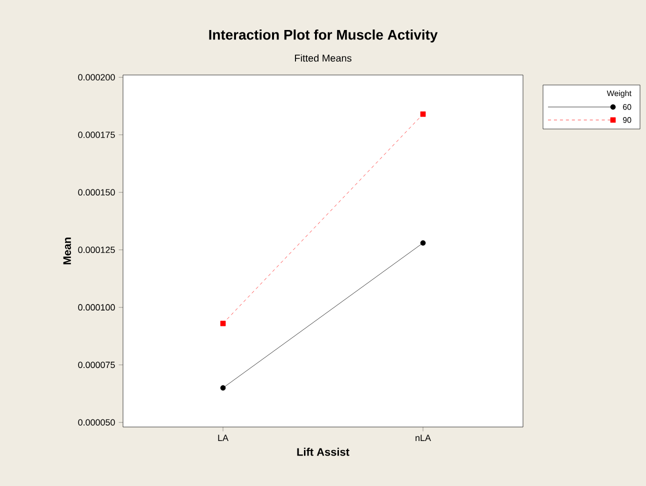 This screenshot has width=646, height=486. What do you see at coordinates (96, 307) in the screenshot?
I see `y-tick-label: 0.000100` at bounding box center [96, 307].